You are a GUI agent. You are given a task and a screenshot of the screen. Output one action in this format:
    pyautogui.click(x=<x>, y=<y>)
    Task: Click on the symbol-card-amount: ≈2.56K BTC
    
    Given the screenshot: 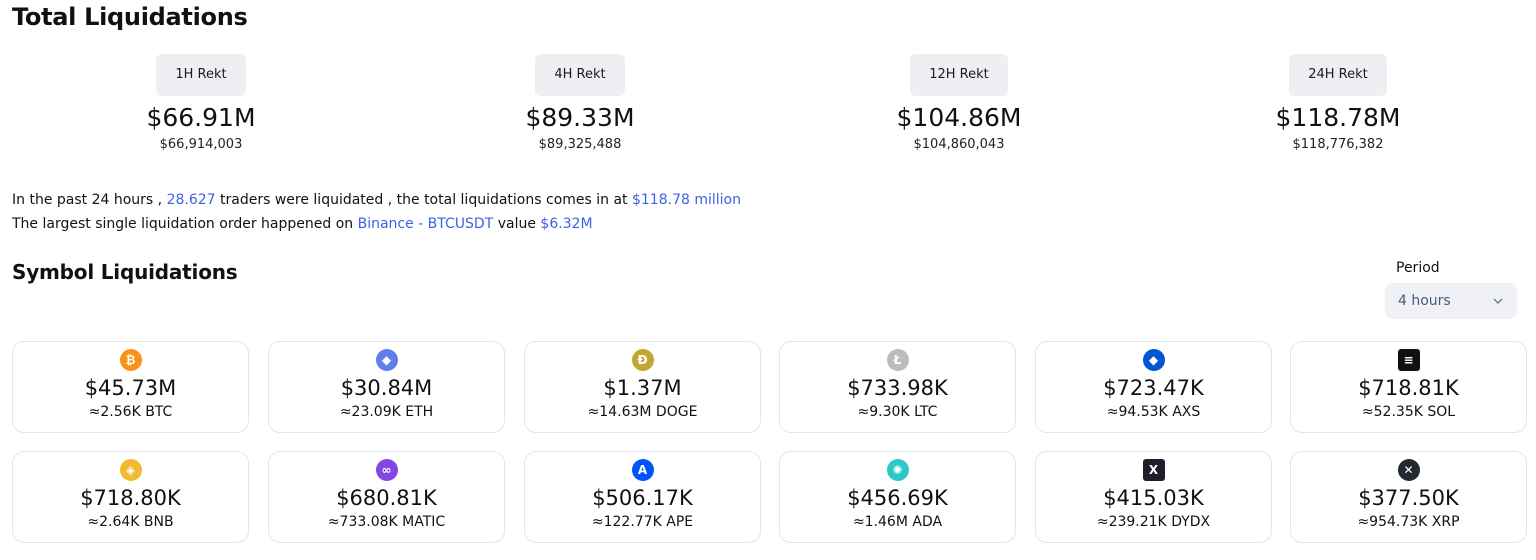 What is the action you would take?
    pyautogui.click(x=130, y=412)
    